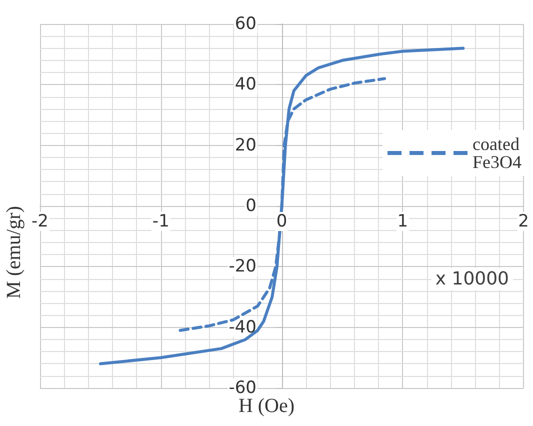 The image size is (533, 426). What do you see at coordinates (161, 222) in the screenshot?
I see `x-tick-label: -1` at bounding box center [161, 222].